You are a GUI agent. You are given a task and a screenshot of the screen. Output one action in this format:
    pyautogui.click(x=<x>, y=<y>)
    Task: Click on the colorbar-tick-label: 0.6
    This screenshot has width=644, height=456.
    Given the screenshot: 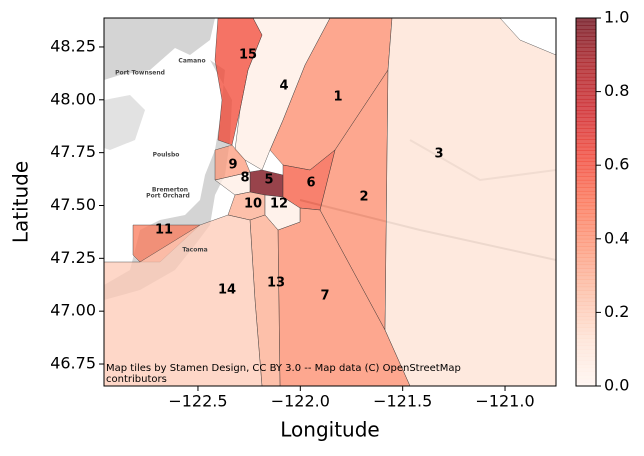 What is the action you would take?
    pyautogui.click(x=616, y=164)
    